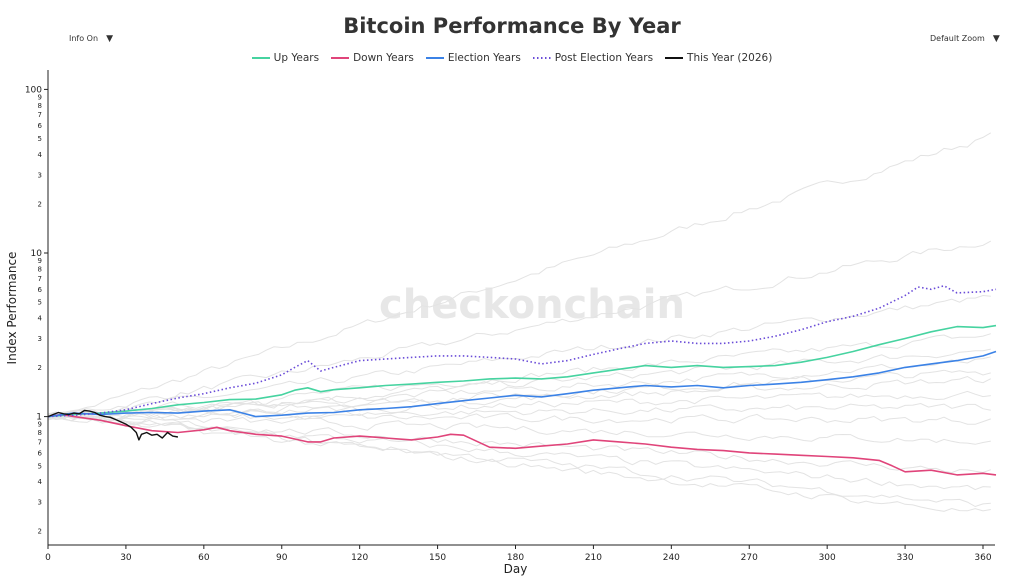 The width and height of the screenshot is (1024, 584). I want to click on chart-title: Bitcoin Performance By Year, so click(512, 26).